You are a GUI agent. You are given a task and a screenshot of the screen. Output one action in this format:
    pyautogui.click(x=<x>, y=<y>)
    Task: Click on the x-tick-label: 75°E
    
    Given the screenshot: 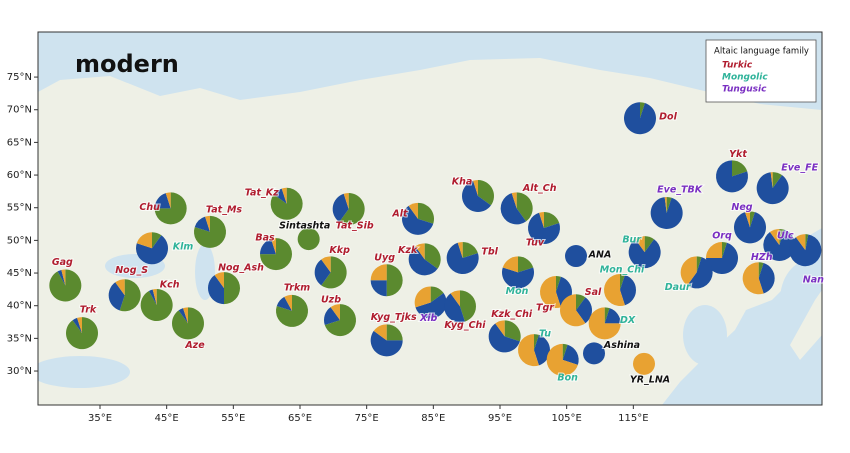 What is the action you would take?
    pyautogui.click(x=367, y=418)
    